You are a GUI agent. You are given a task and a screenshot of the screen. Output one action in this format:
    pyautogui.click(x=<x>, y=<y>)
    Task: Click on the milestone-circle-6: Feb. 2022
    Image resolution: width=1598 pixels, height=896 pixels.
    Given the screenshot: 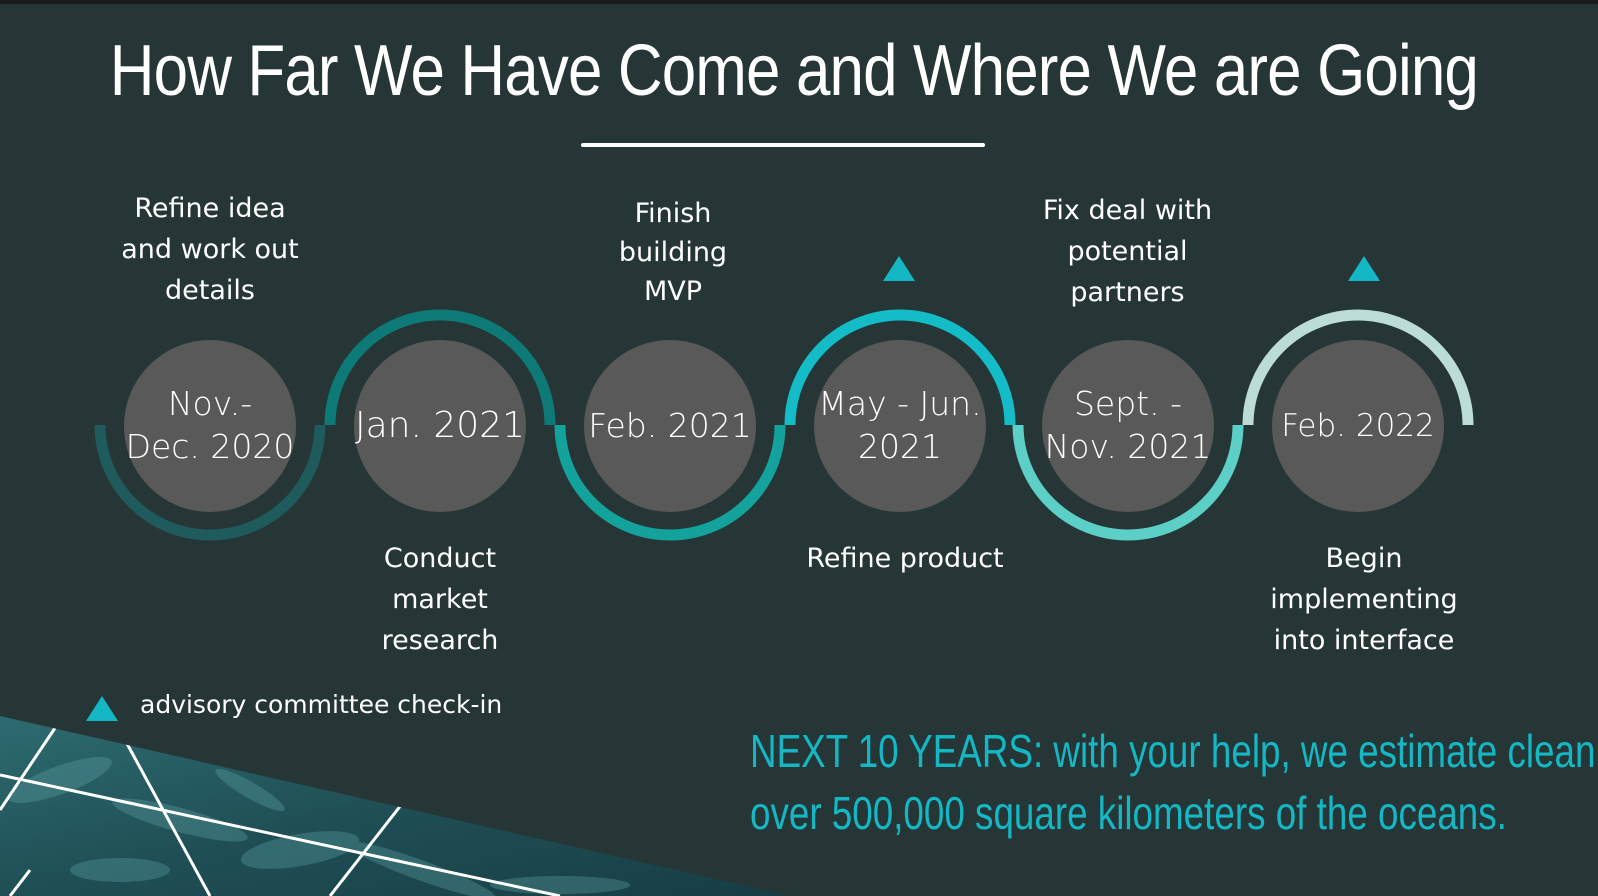 What is the action you would take?
    pyautogui.click(x=1358, y=426)
    